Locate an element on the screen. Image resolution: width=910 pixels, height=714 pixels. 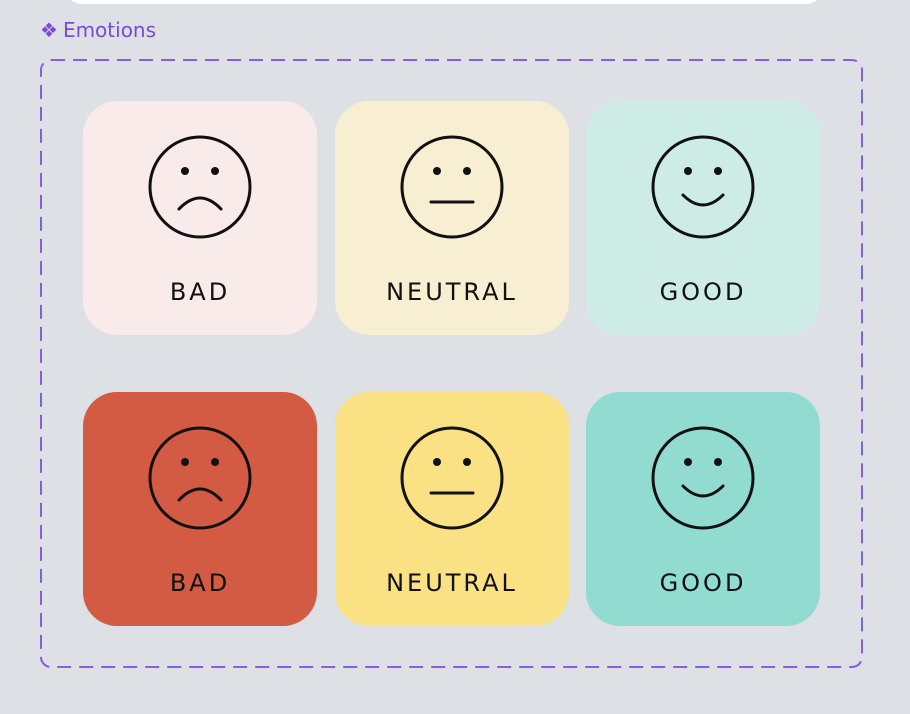
top-panel is located at coordinates (444, 2).